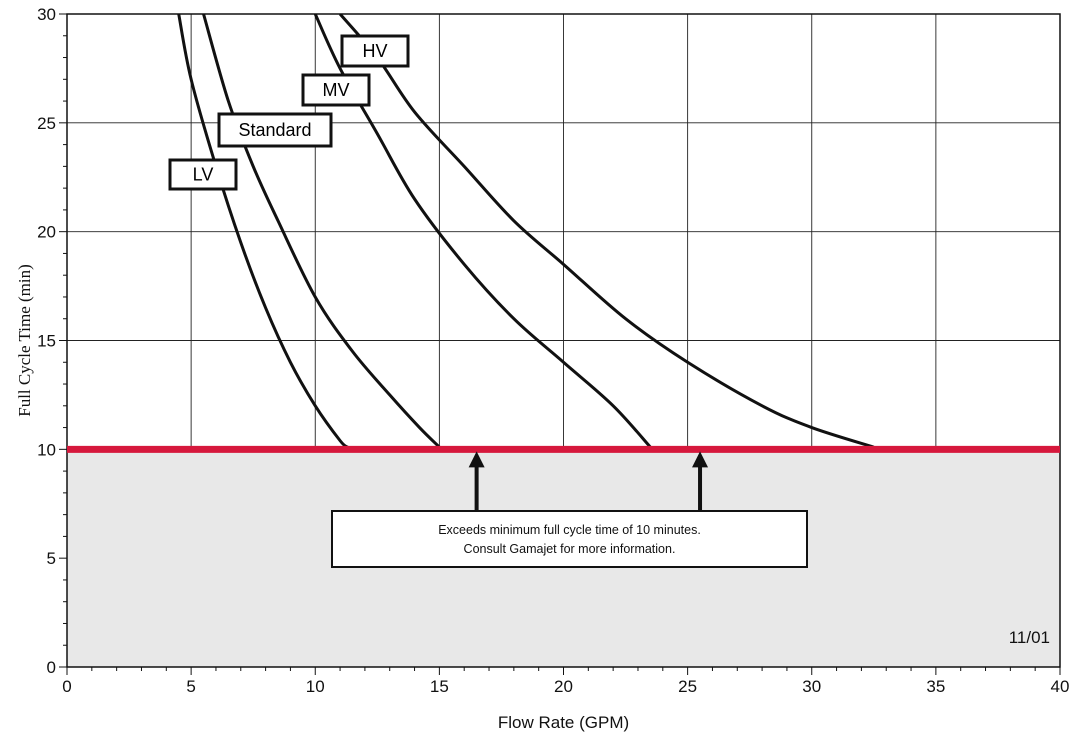  I want to click on series-label-text: HV, so click(374, 51).